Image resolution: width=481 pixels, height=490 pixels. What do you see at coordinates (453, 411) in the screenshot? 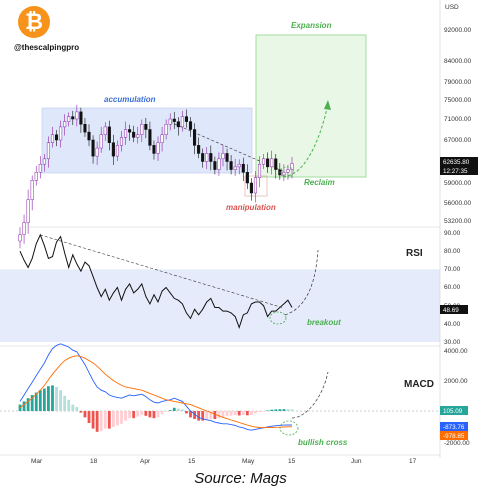
I see `macd-value-label: 105.09` at bounding box center [453, 411].